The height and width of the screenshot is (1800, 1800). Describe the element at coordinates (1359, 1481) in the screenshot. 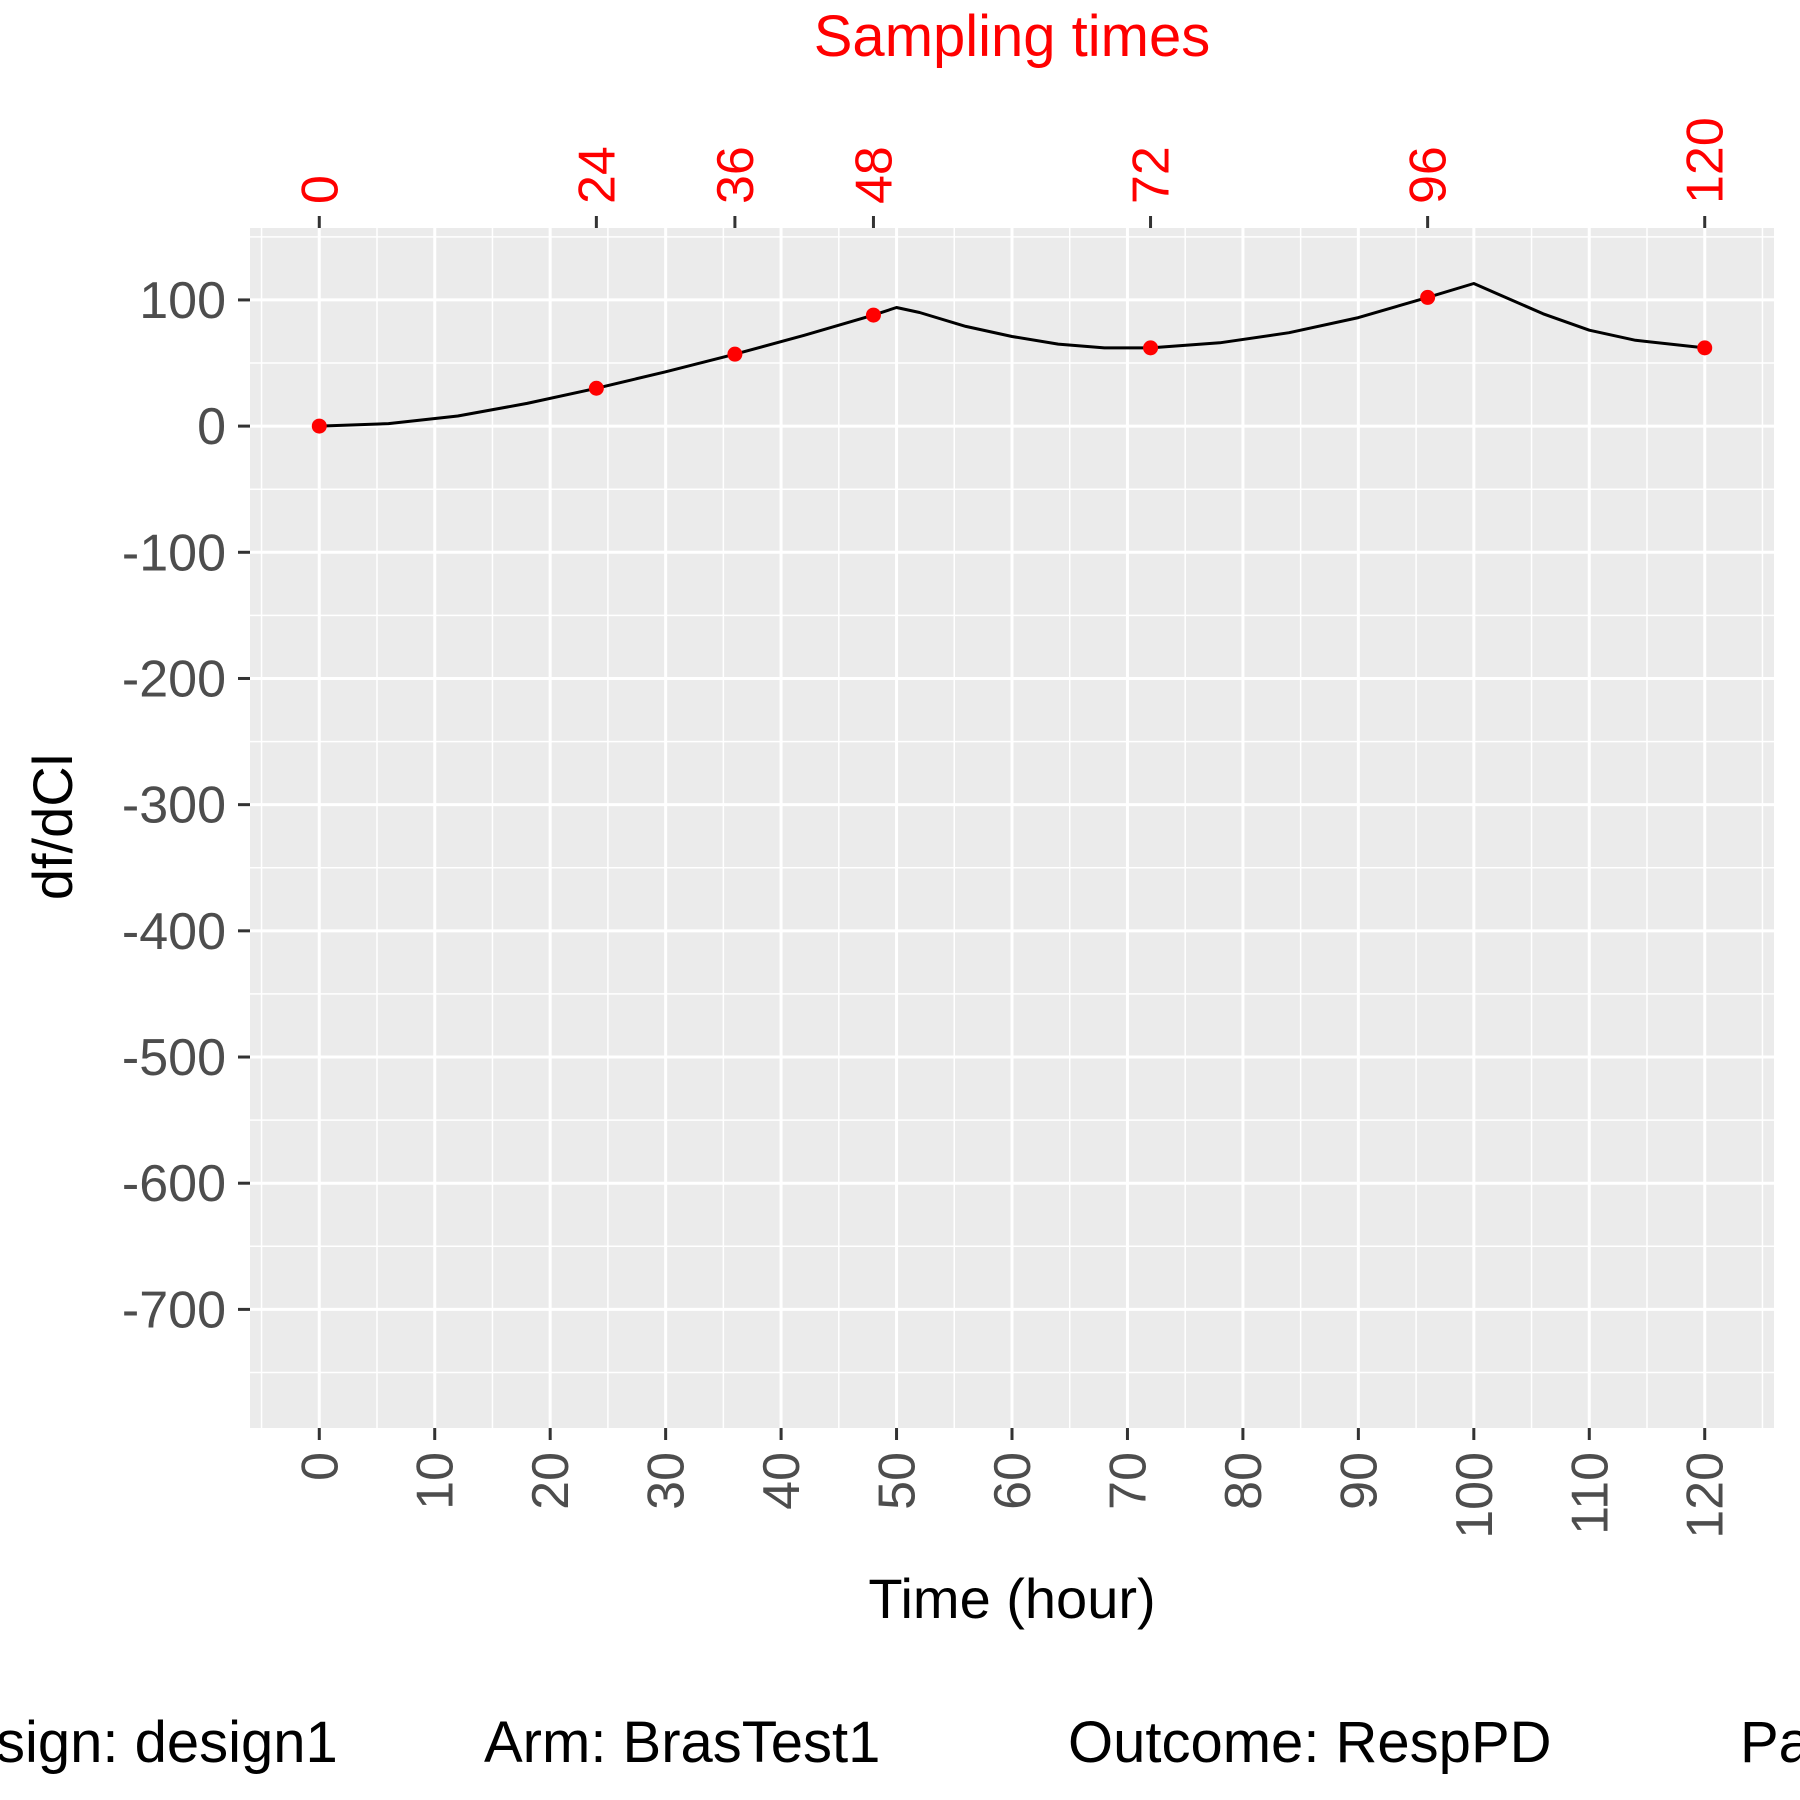

I see `x-tick-label: 90` at that location.